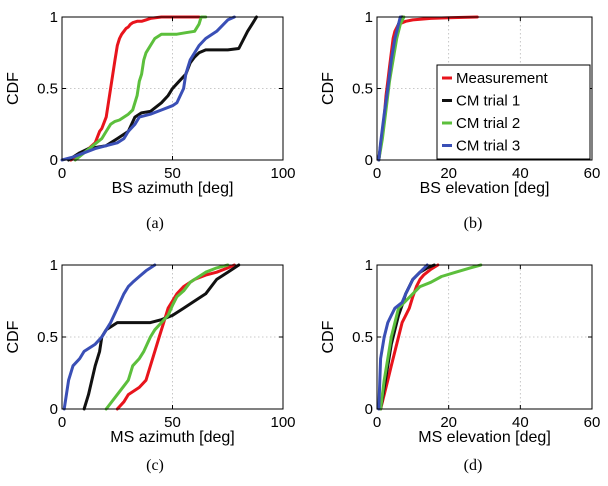  I want to click on legend-label-cm-trial-3: CM trial 3, so click(488, 146).